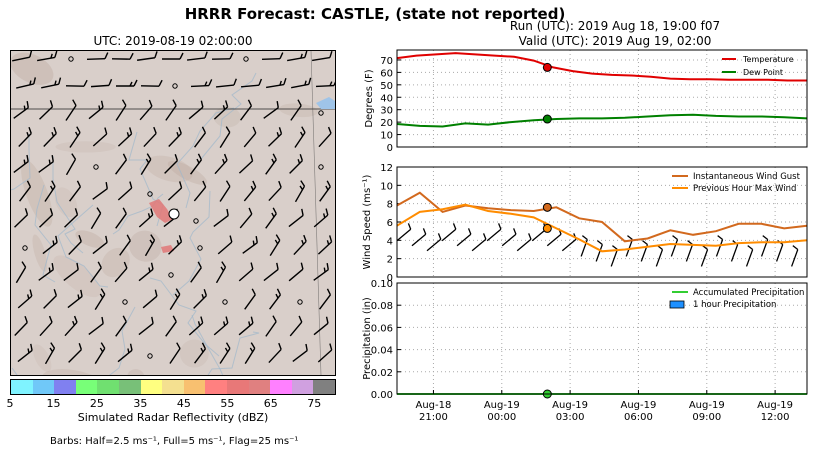  What do you see at coordinates (758, 59) in the screenshot?
I see `legend-entry: Temperature` at bounding box center [758, 59].